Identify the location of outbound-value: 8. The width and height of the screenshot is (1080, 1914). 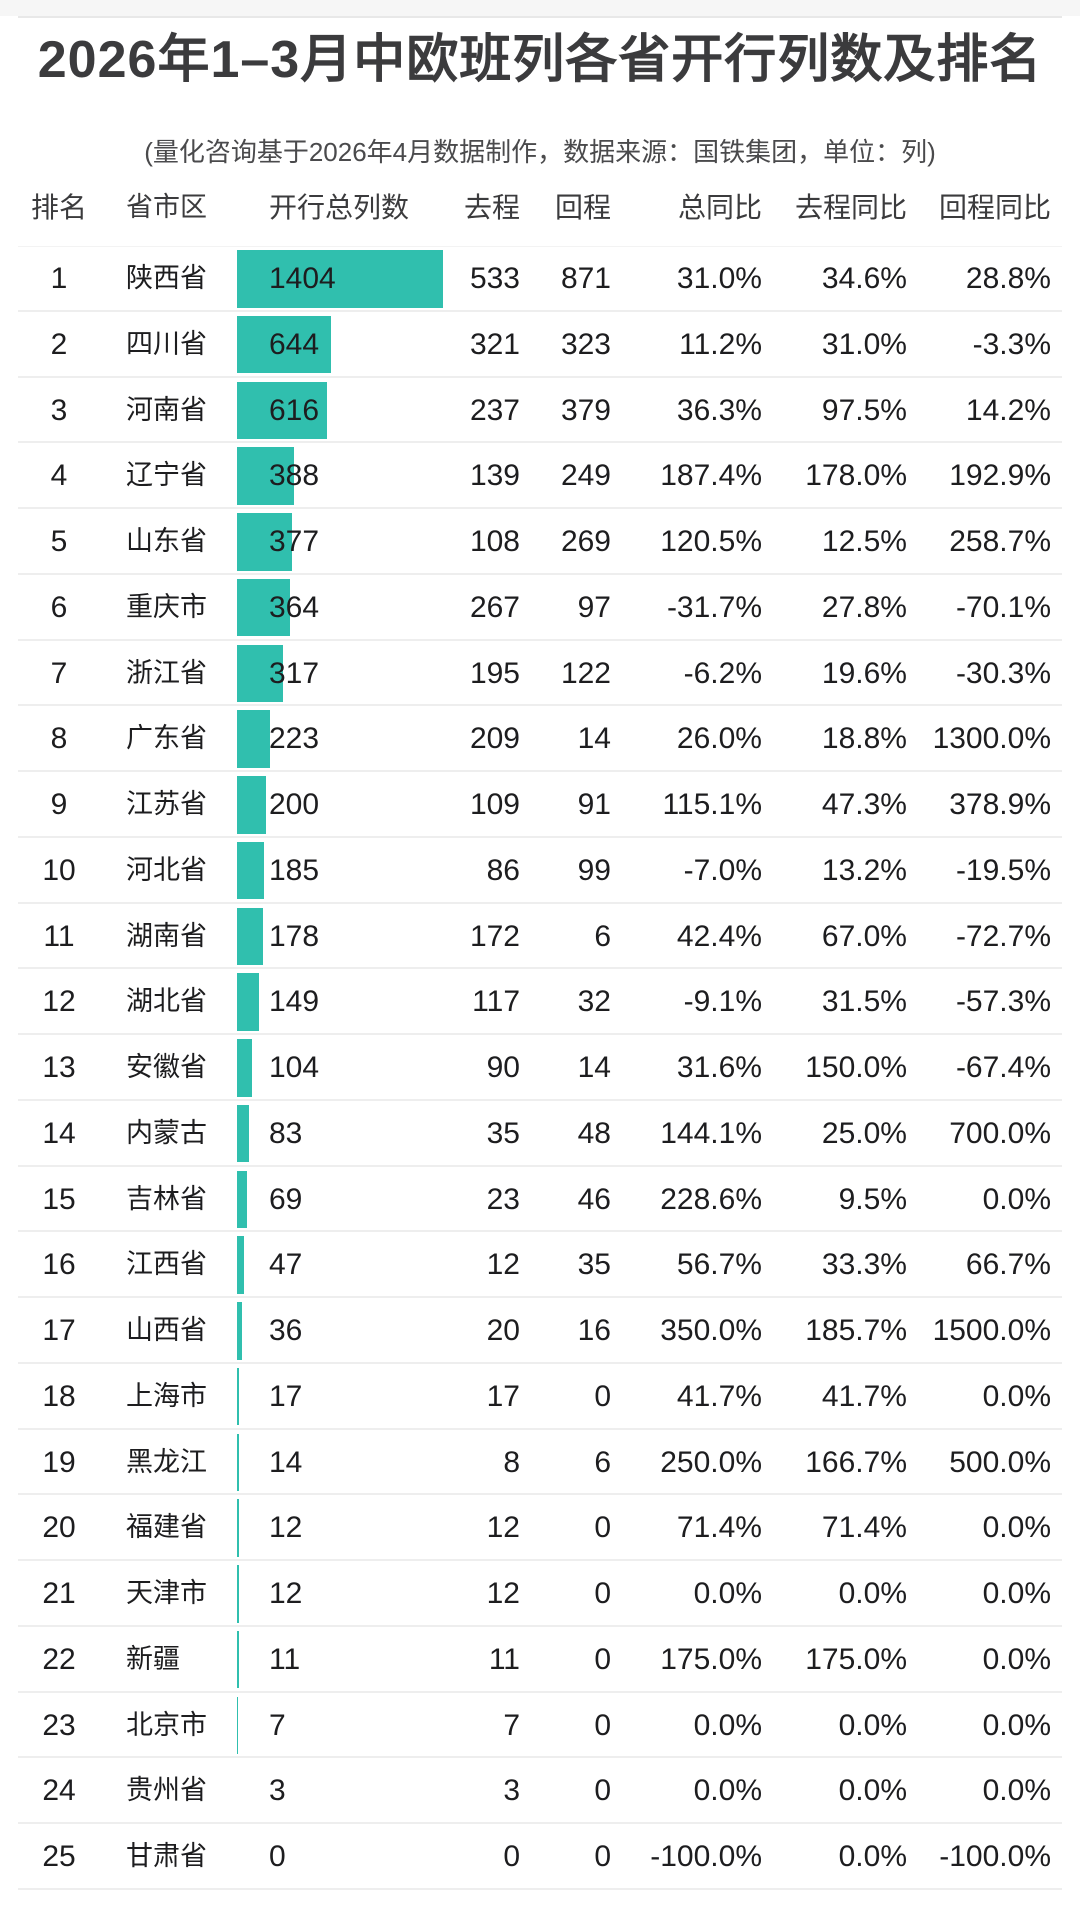
(511, 1462).